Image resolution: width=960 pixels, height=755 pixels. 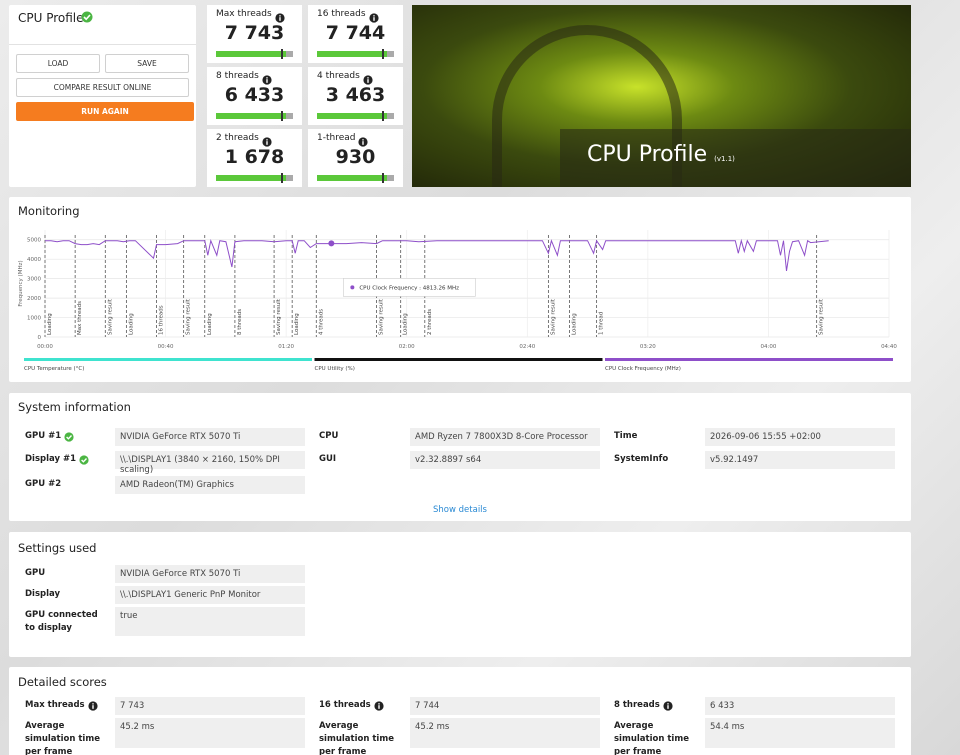 I want to click on settings-label: Display, so click(x=43, y=594).